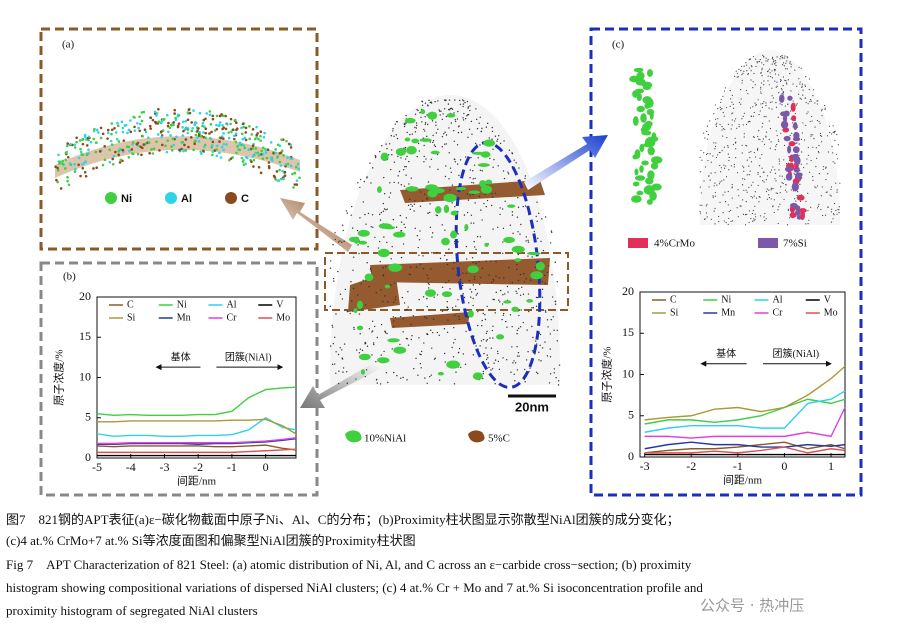  What do you see at coordinates (130, 304) in the screenshot?
I see `legend-label: C` at bounding box center [130, 304].